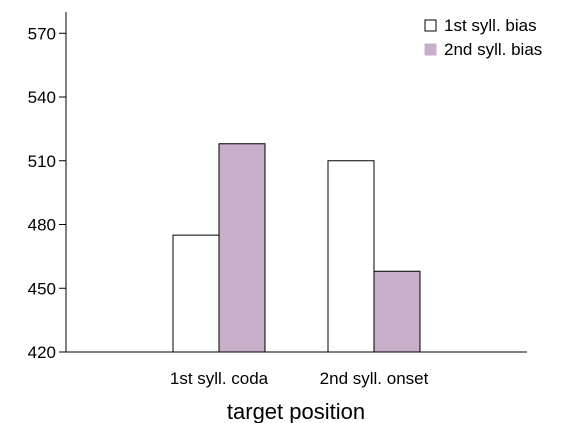 The height and width of the screenshot is (423, 578). What do you see at coordinates (374, 378) in the screenshot?
I see `x-category-label: 2nd syll. onset` at bounding box center [374, 378].